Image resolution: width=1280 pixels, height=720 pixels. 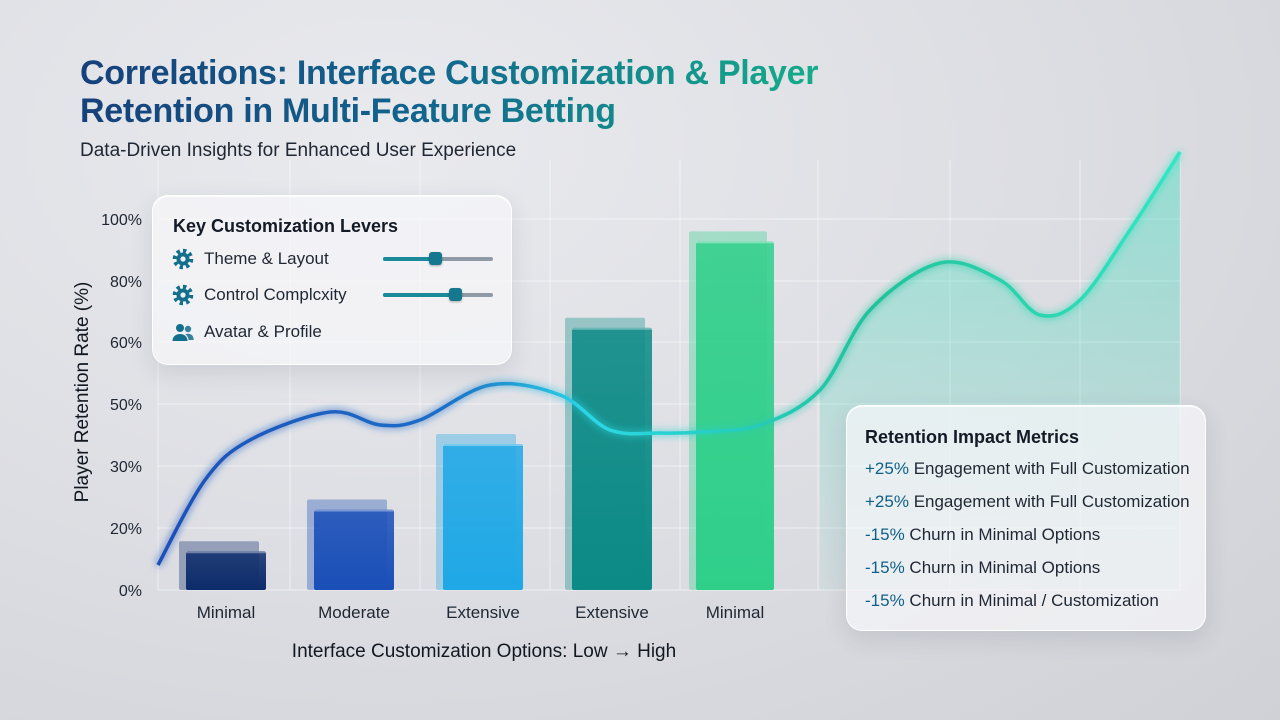 I want to click on y-tick-label: 60%, so click(x=126, y=343).